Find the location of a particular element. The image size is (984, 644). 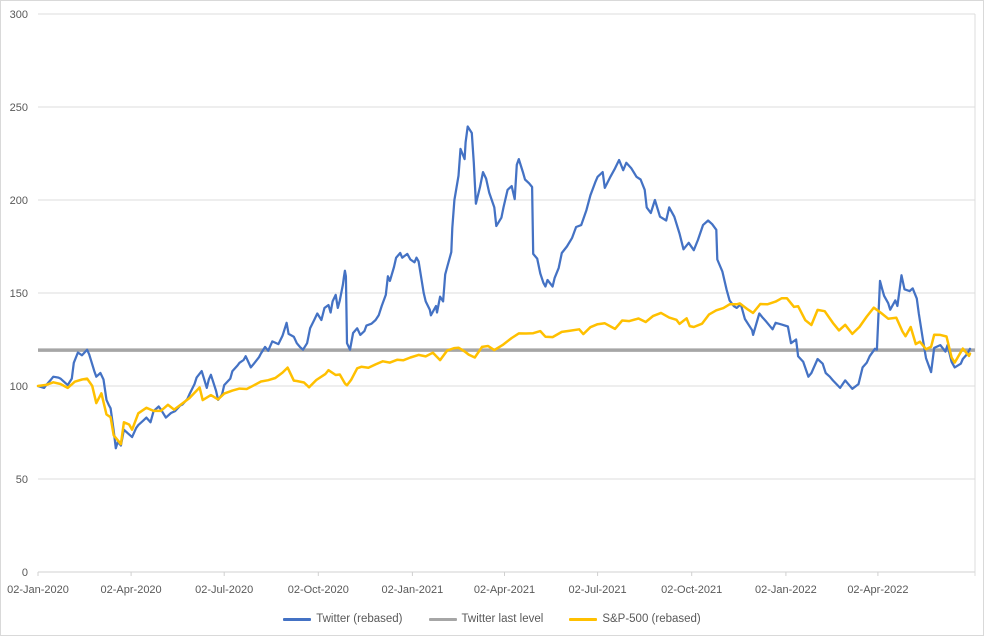

legend-item-twitter: Twitter (rebased) is located at coordinates (343, 619).